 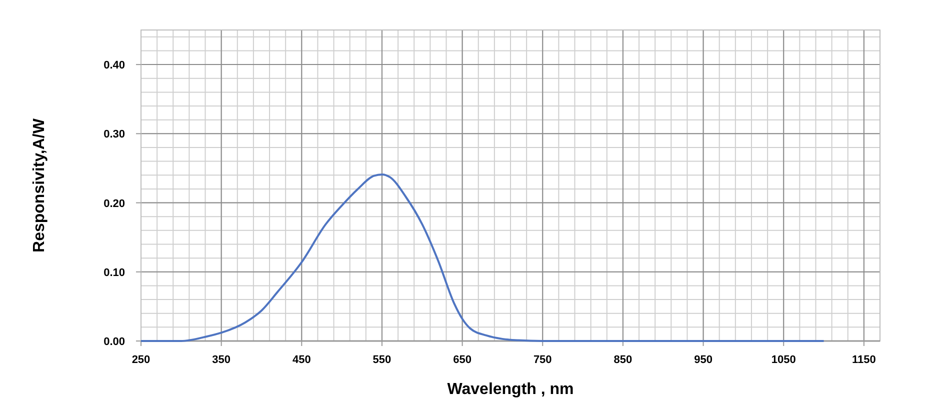 I want to click on y-tick-label: 0.30, so click(x=114, y=134).